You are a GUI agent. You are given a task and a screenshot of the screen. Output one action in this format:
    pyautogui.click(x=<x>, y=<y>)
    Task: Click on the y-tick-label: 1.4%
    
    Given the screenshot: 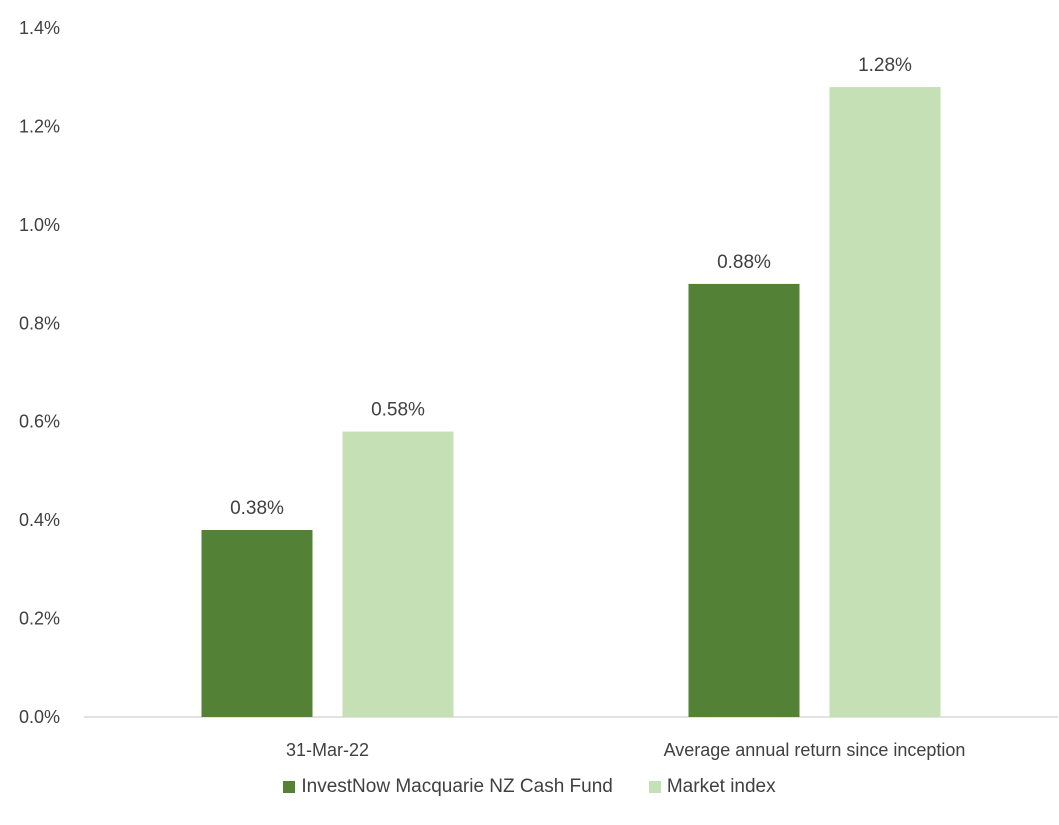 What is the action you would take?
    pyautogui.click(x=39, y=28)
    